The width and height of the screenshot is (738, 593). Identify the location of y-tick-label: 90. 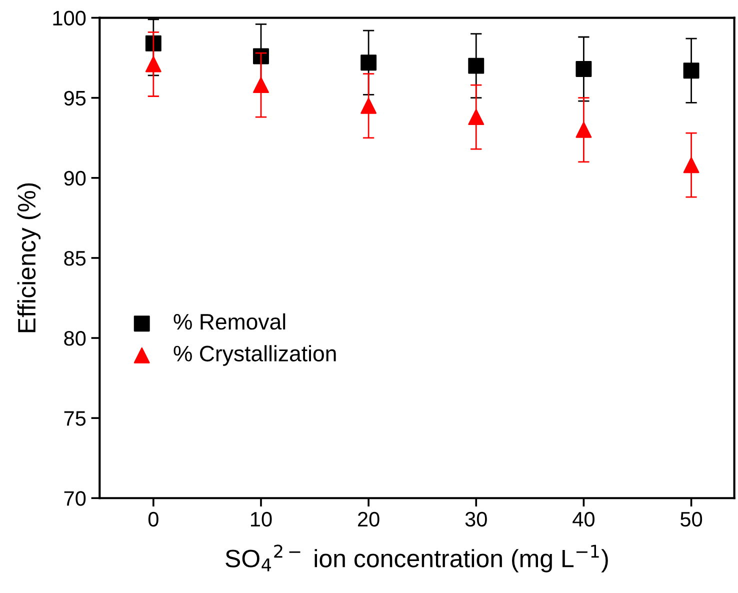
(75, 178).